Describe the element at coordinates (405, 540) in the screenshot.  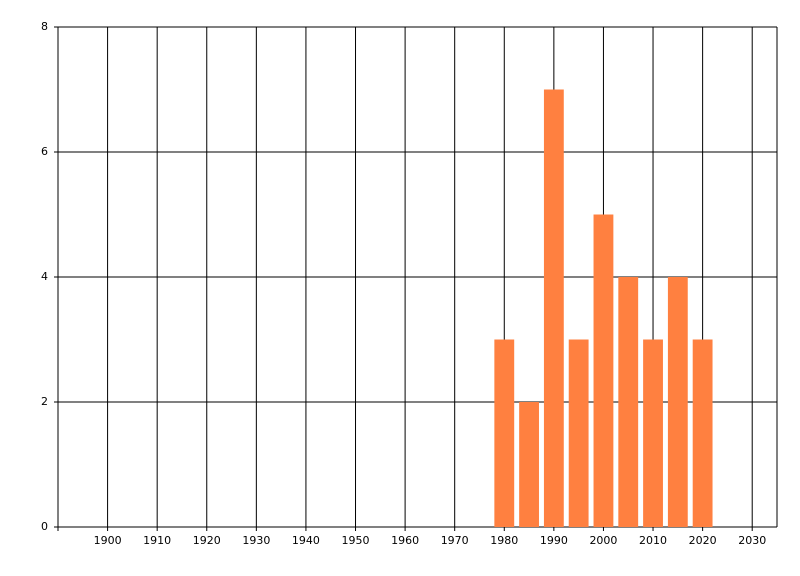
I see `x-tick-label: 1960` at that location.